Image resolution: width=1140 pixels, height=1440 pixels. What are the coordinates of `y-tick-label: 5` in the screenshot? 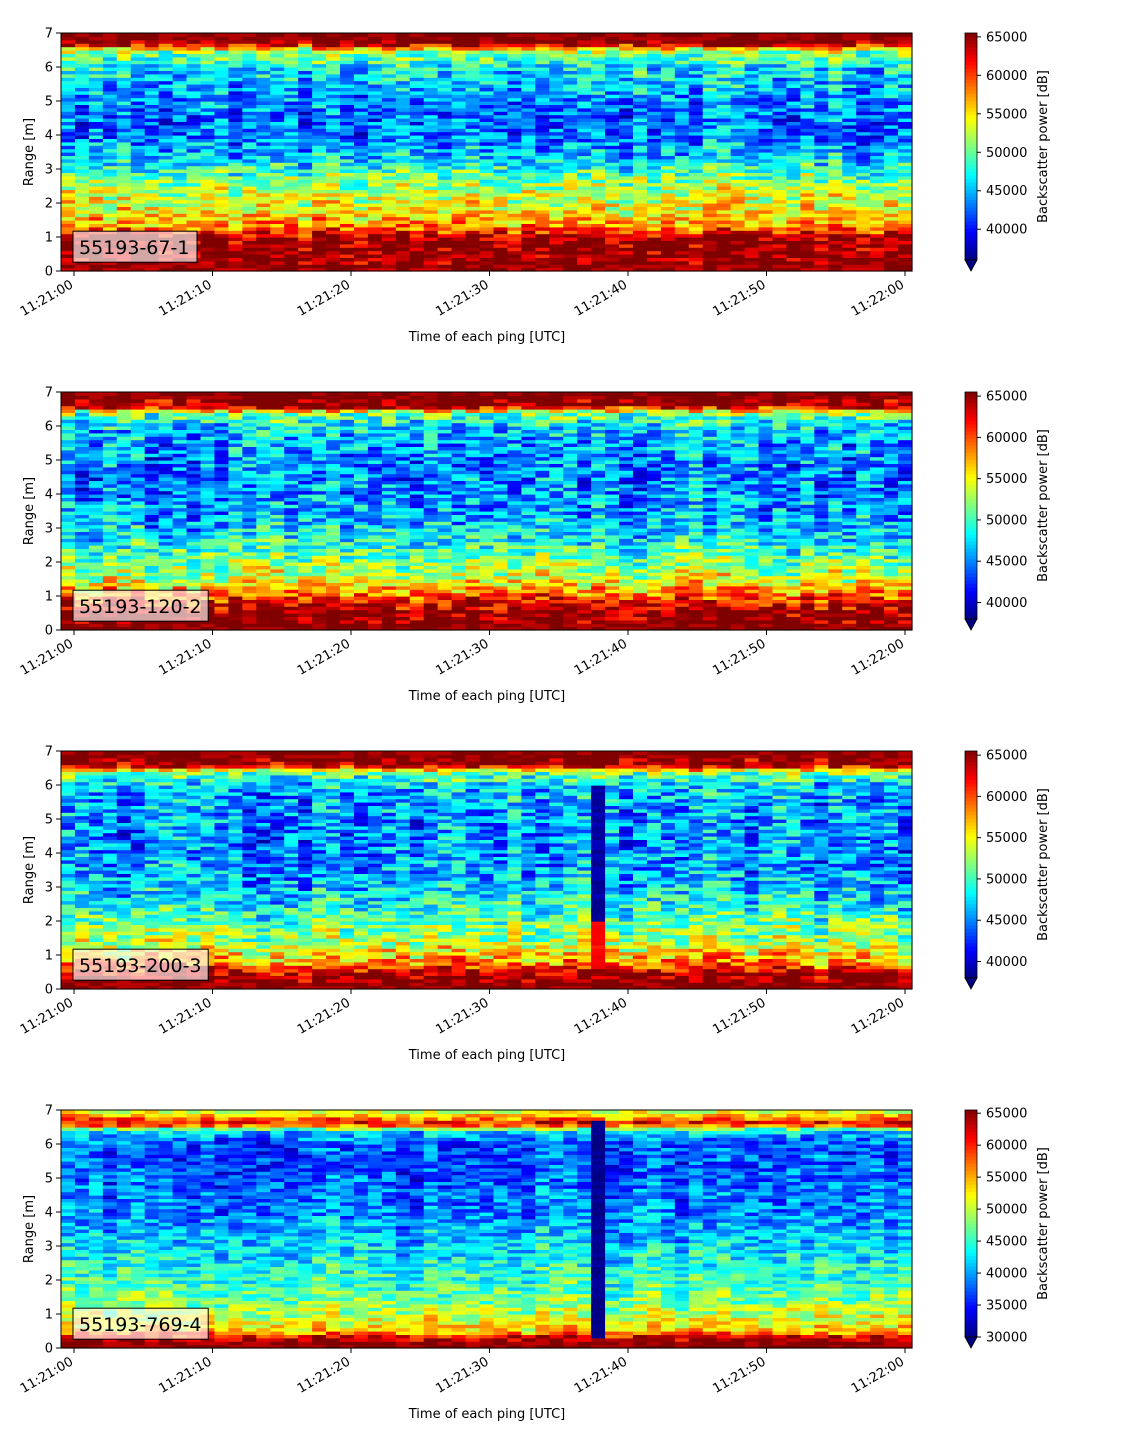 It's located at (49, 102).